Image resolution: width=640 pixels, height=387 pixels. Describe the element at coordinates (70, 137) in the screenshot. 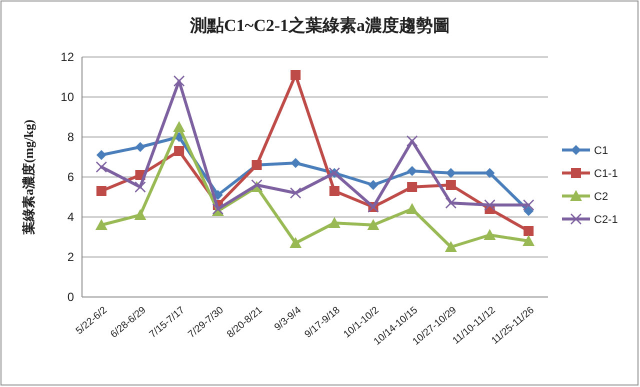

I see `y-tick-label: 8` at that location.